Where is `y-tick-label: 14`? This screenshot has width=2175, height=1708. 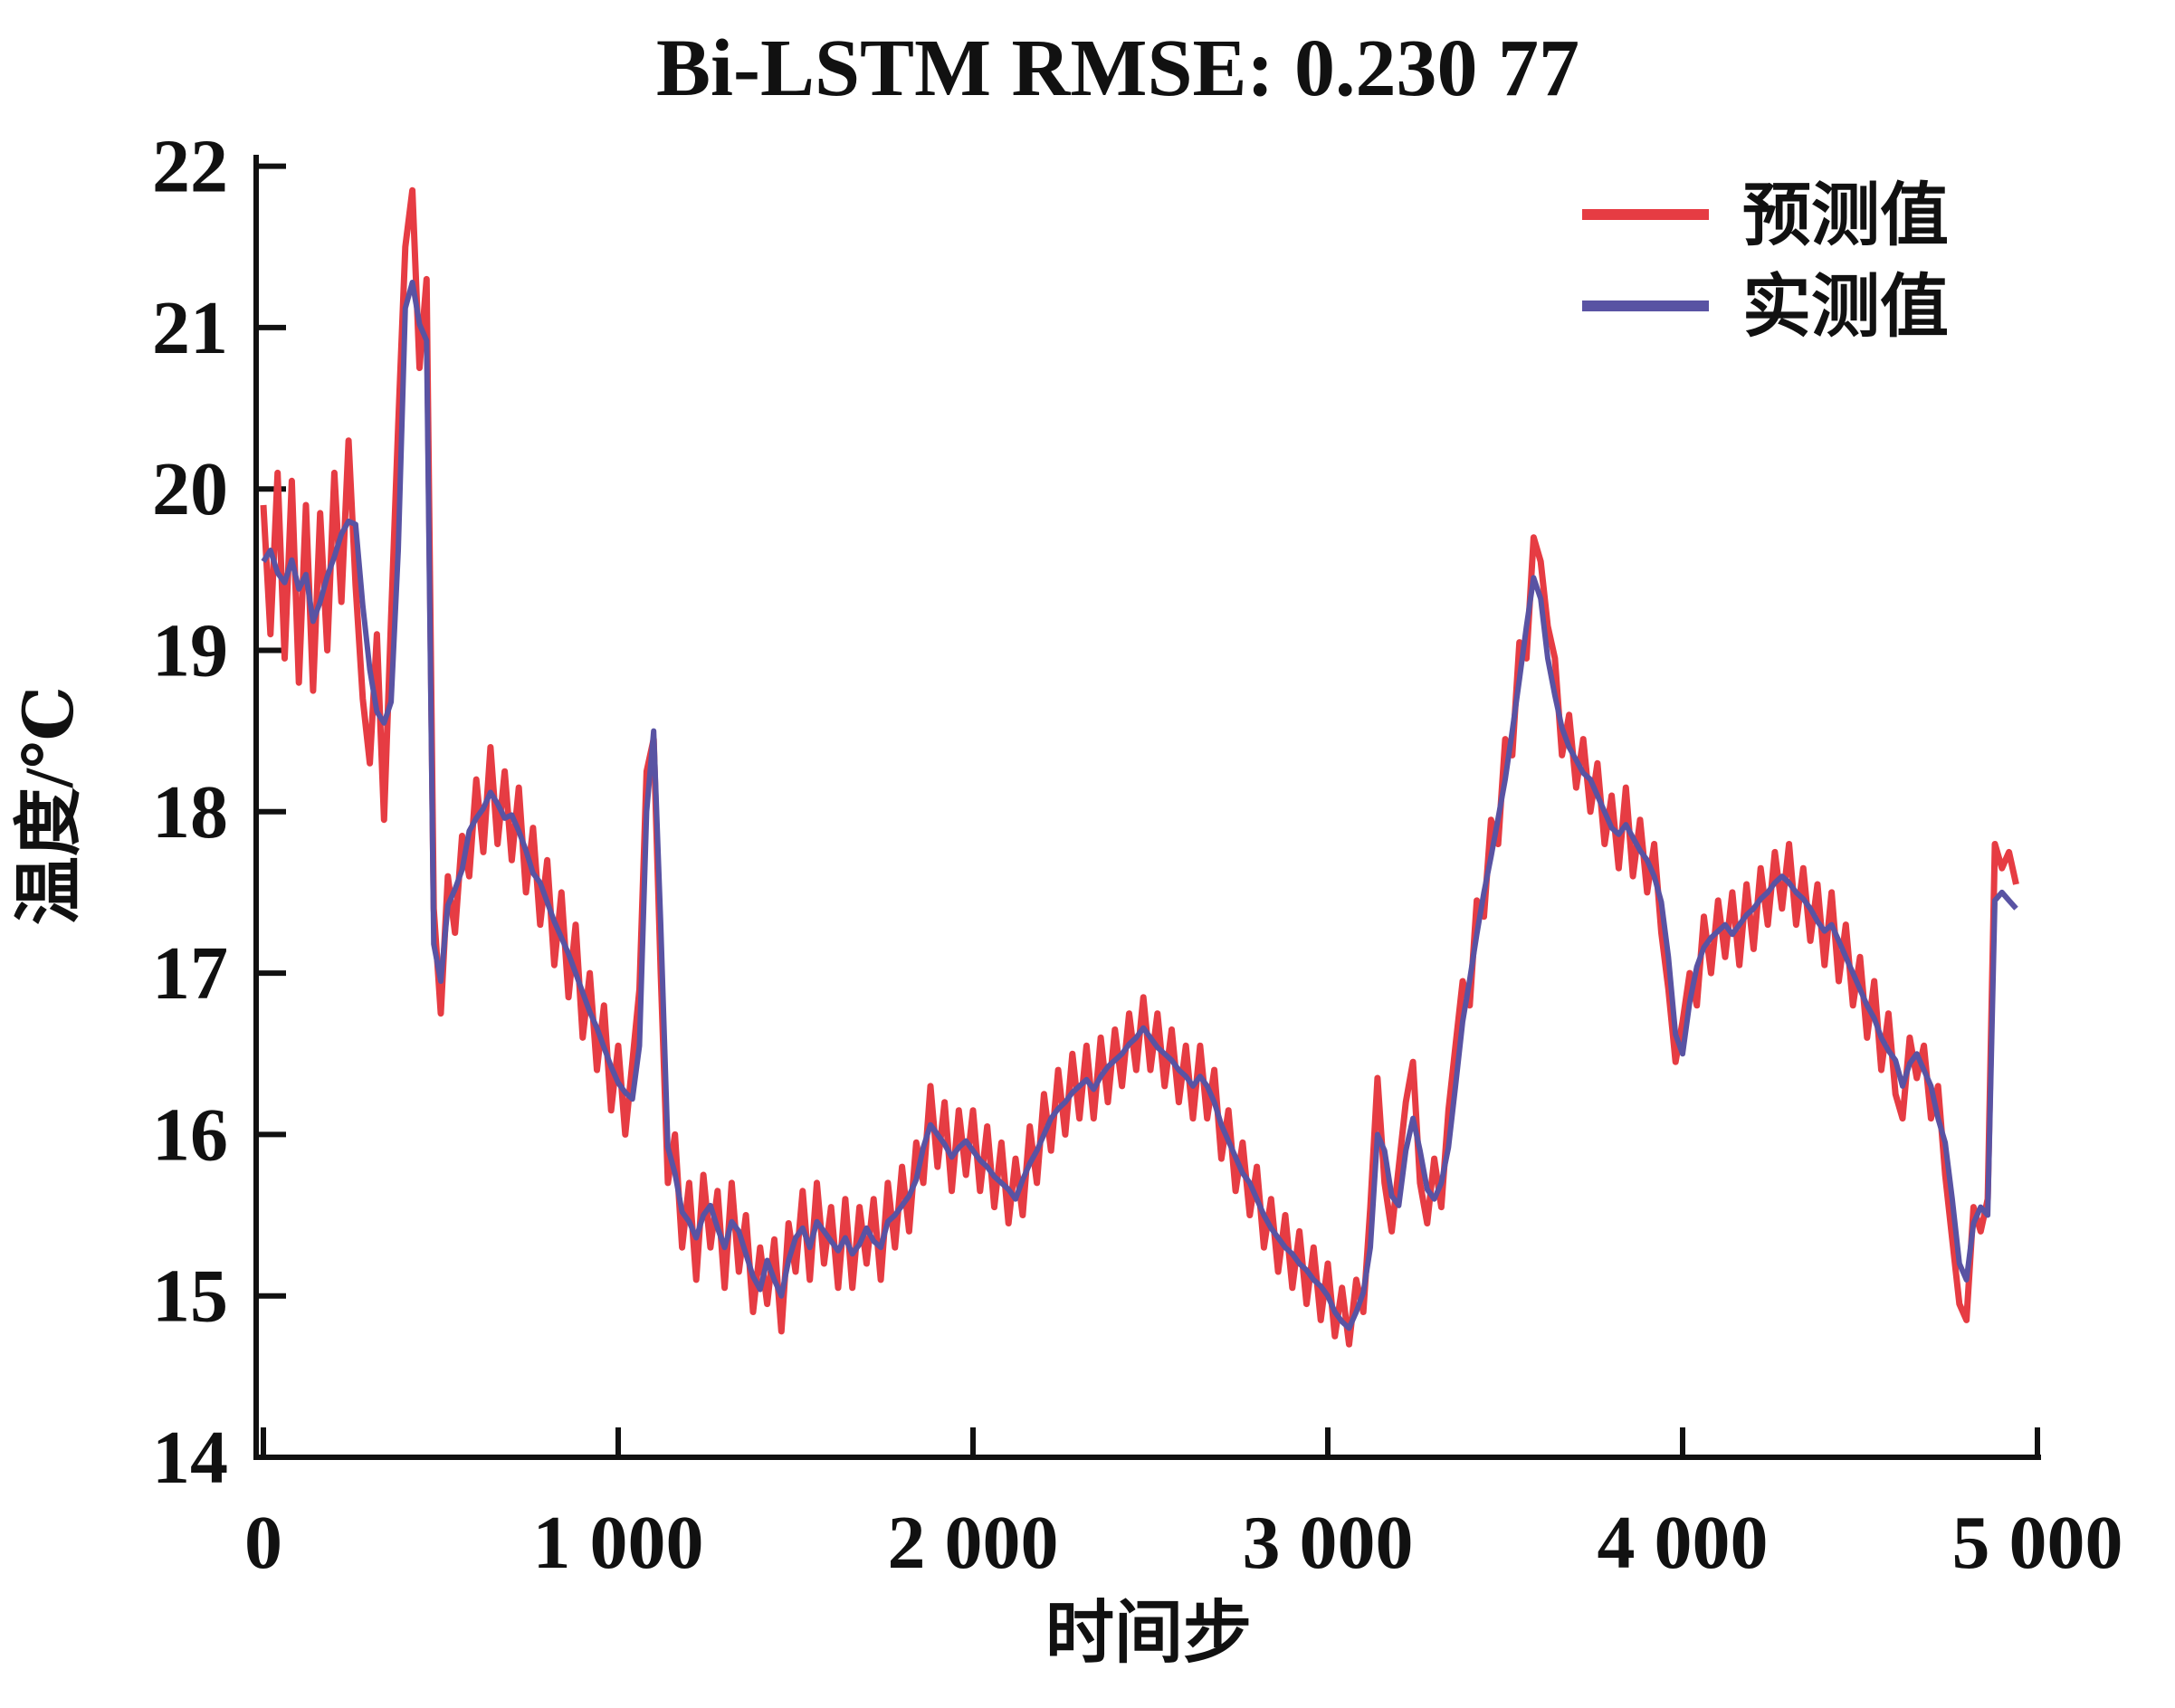
y-tick-label: 14 is located at coordinates (190, 1458).